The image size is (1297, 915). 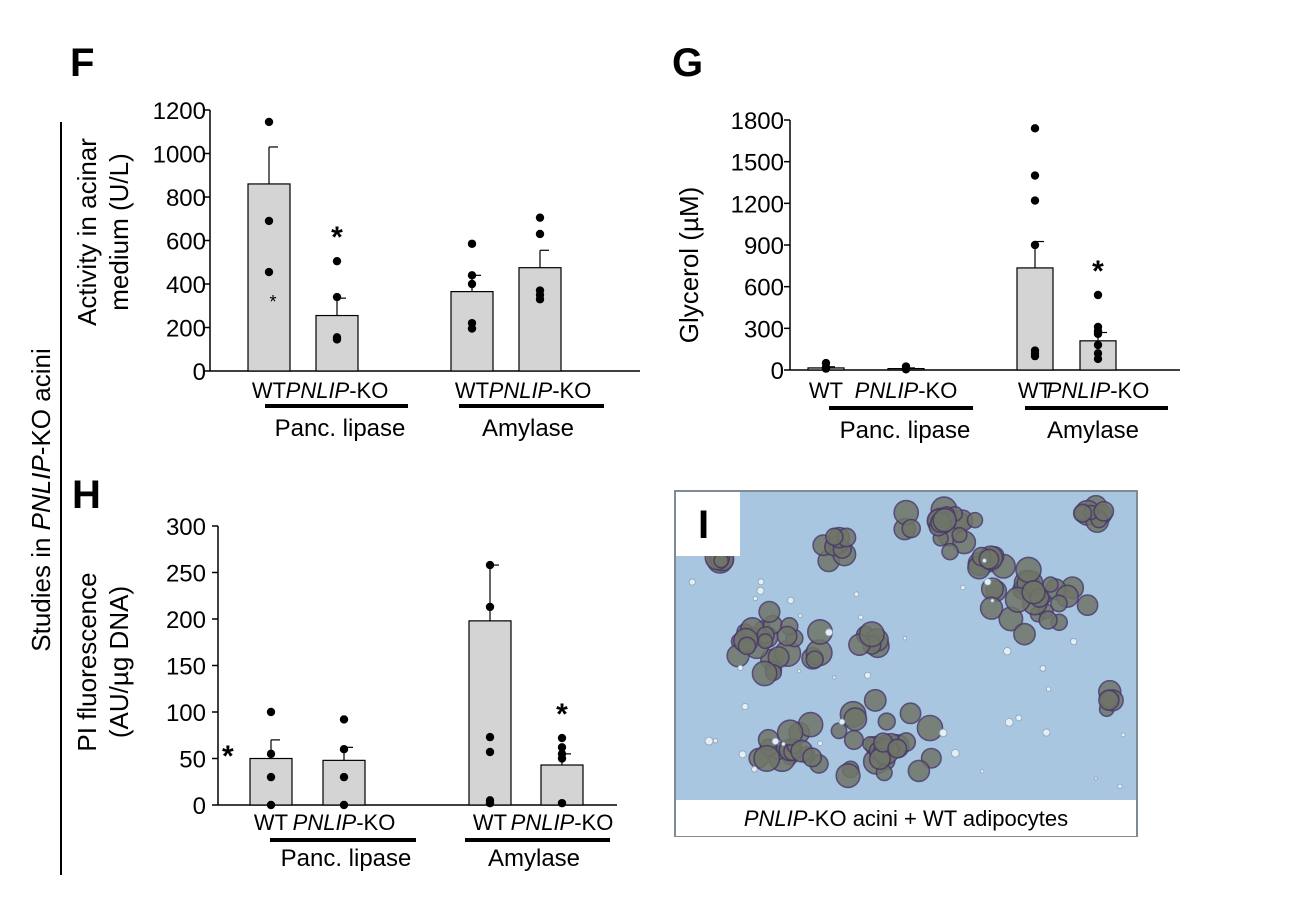 I want to click on panel-g-label: G, so click(x=687, y=63).